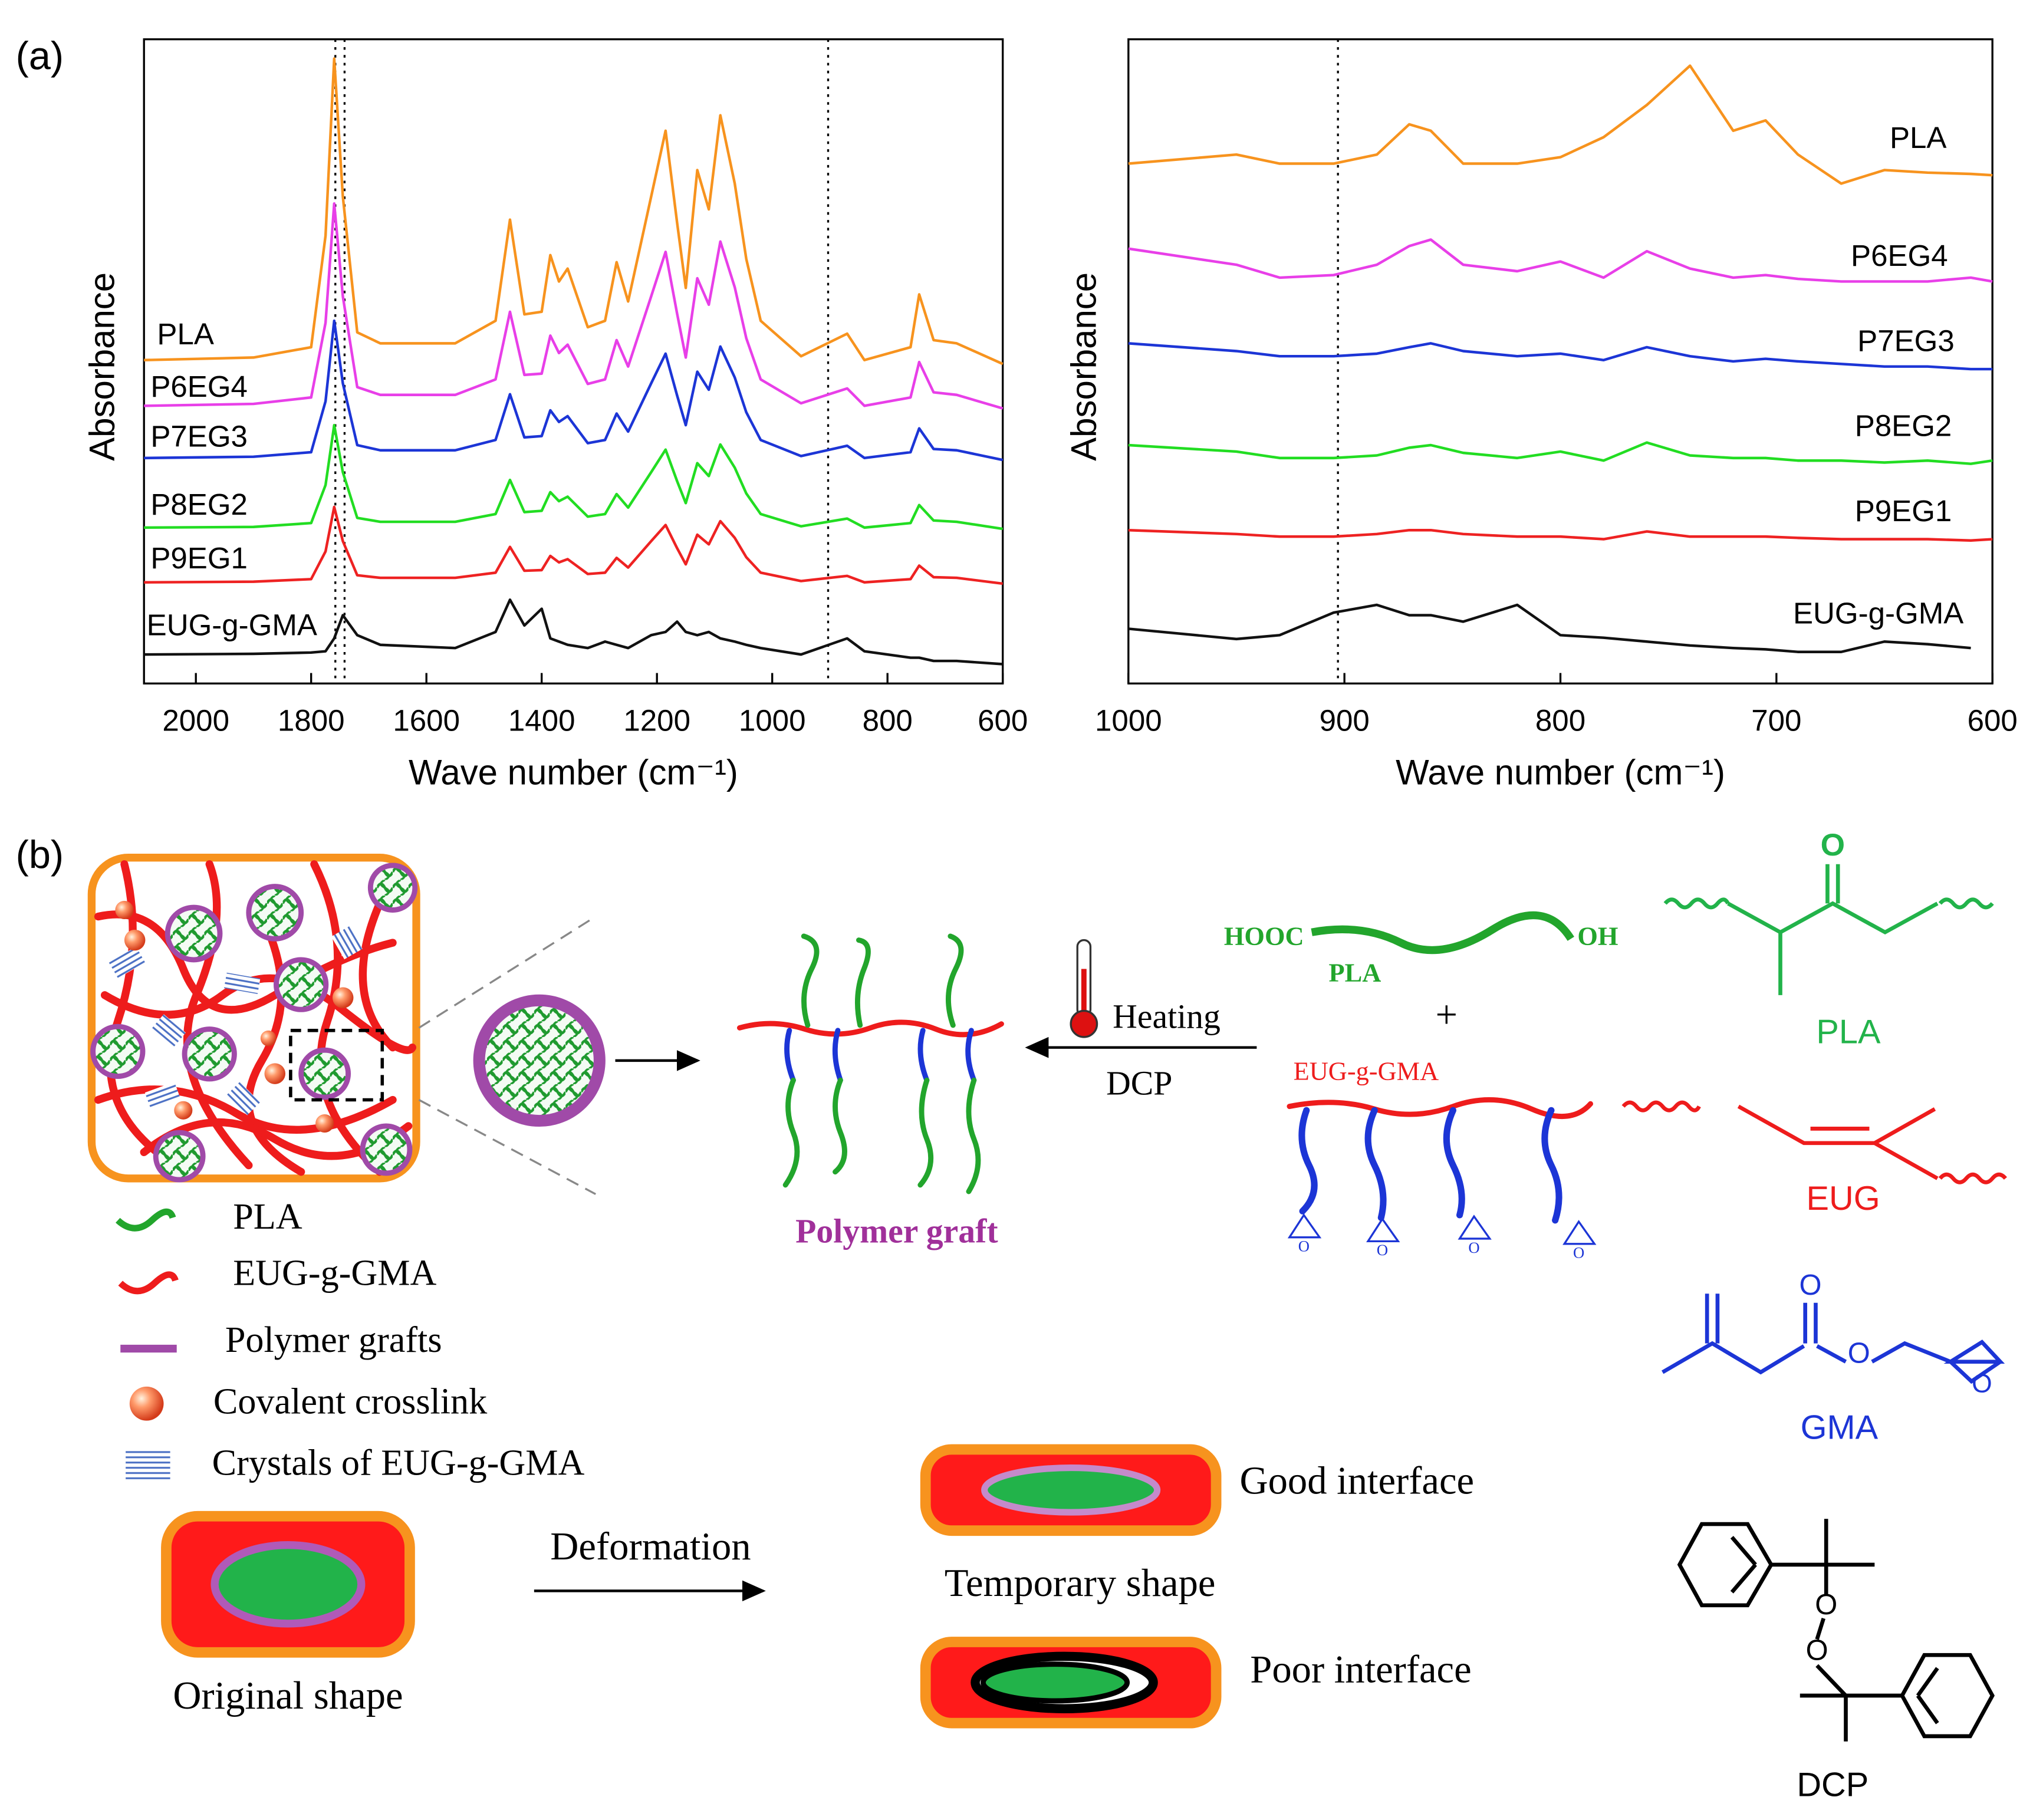 This screenshot has width=2033, height=1820. What do you see at coordinates (1849, 1032) in the screenshot?
I see `structure-label: PLA` at bounding box center [1849, 1032].